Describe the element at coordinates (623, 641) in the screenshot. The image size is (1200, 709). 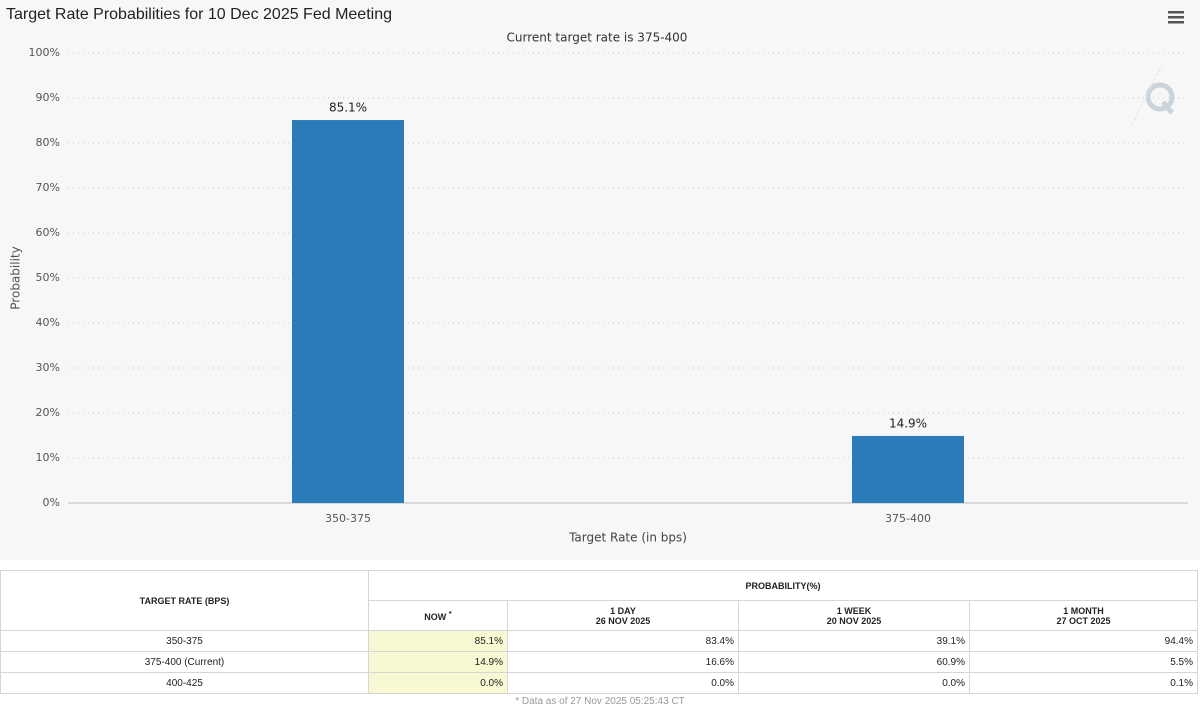
I see `probability-cell: 83.4%` at that location.